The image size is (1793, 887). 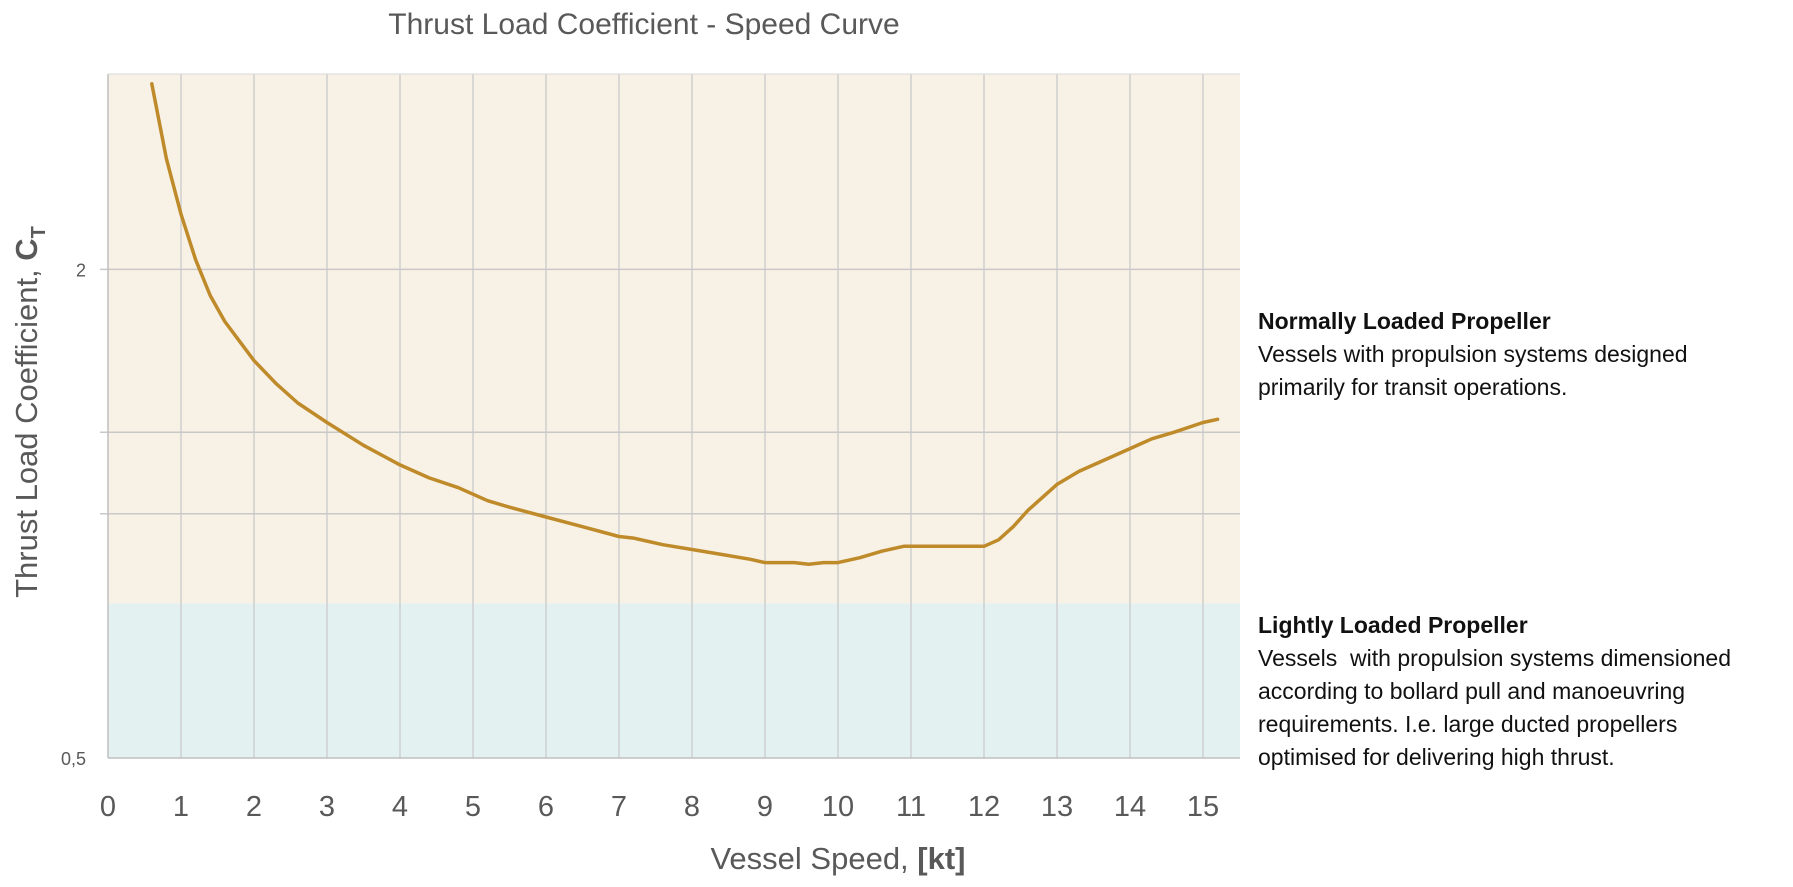 I want to click on x-axis-label-text: Vessel Speed,, so click(x=813, y=858).